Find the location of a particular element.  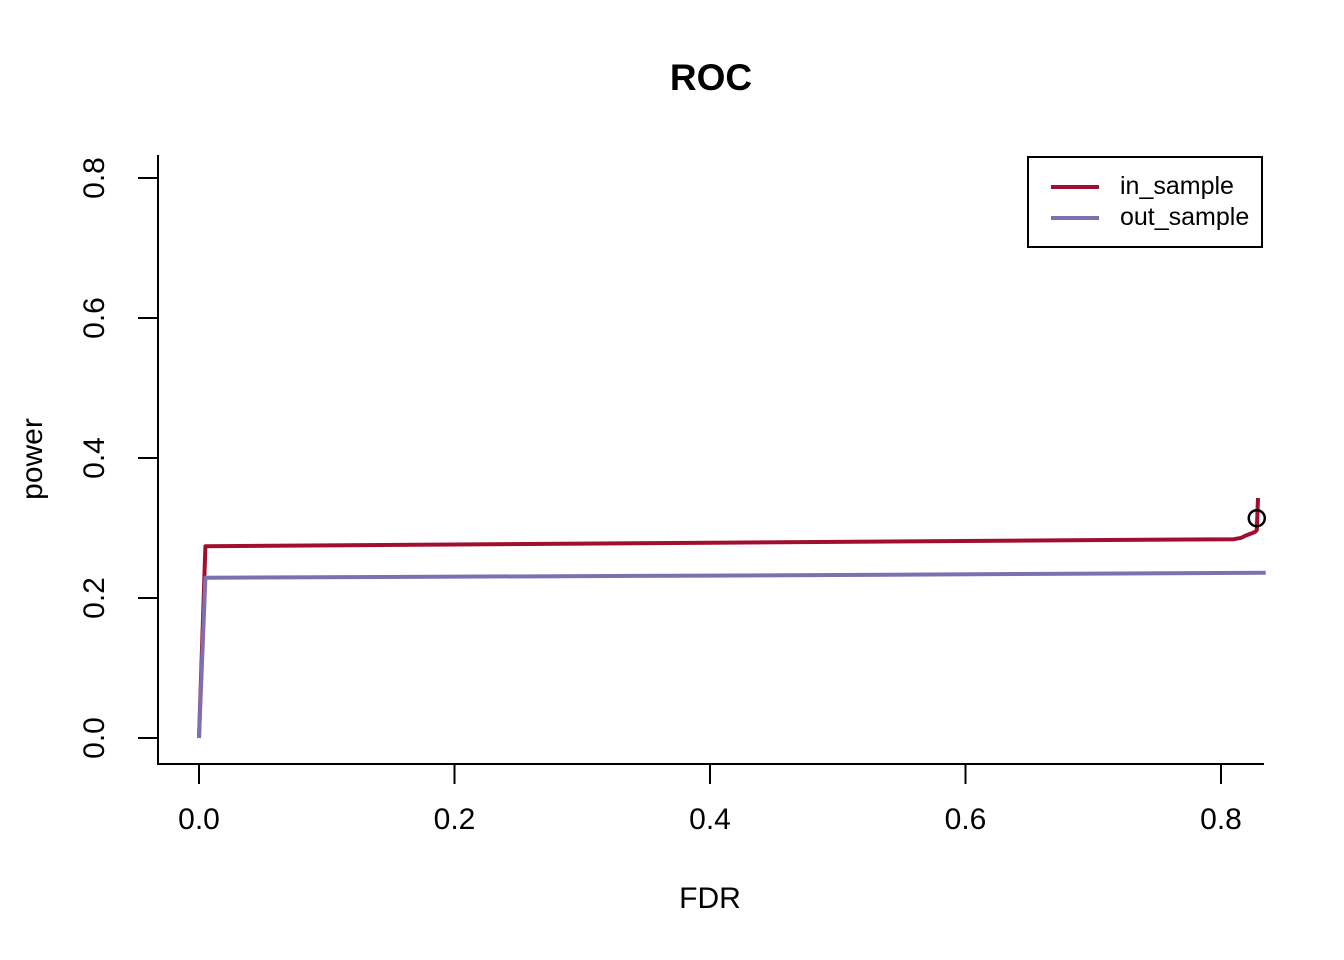

end-point-marker is located at coordinates (1257, 518).